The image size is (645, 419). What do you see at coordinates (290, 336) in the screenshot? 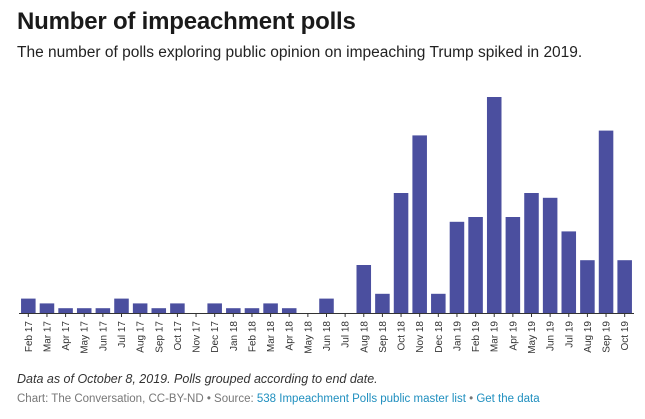
I see `x-tick-label: Apr 18` at bounding box center [290, 336].